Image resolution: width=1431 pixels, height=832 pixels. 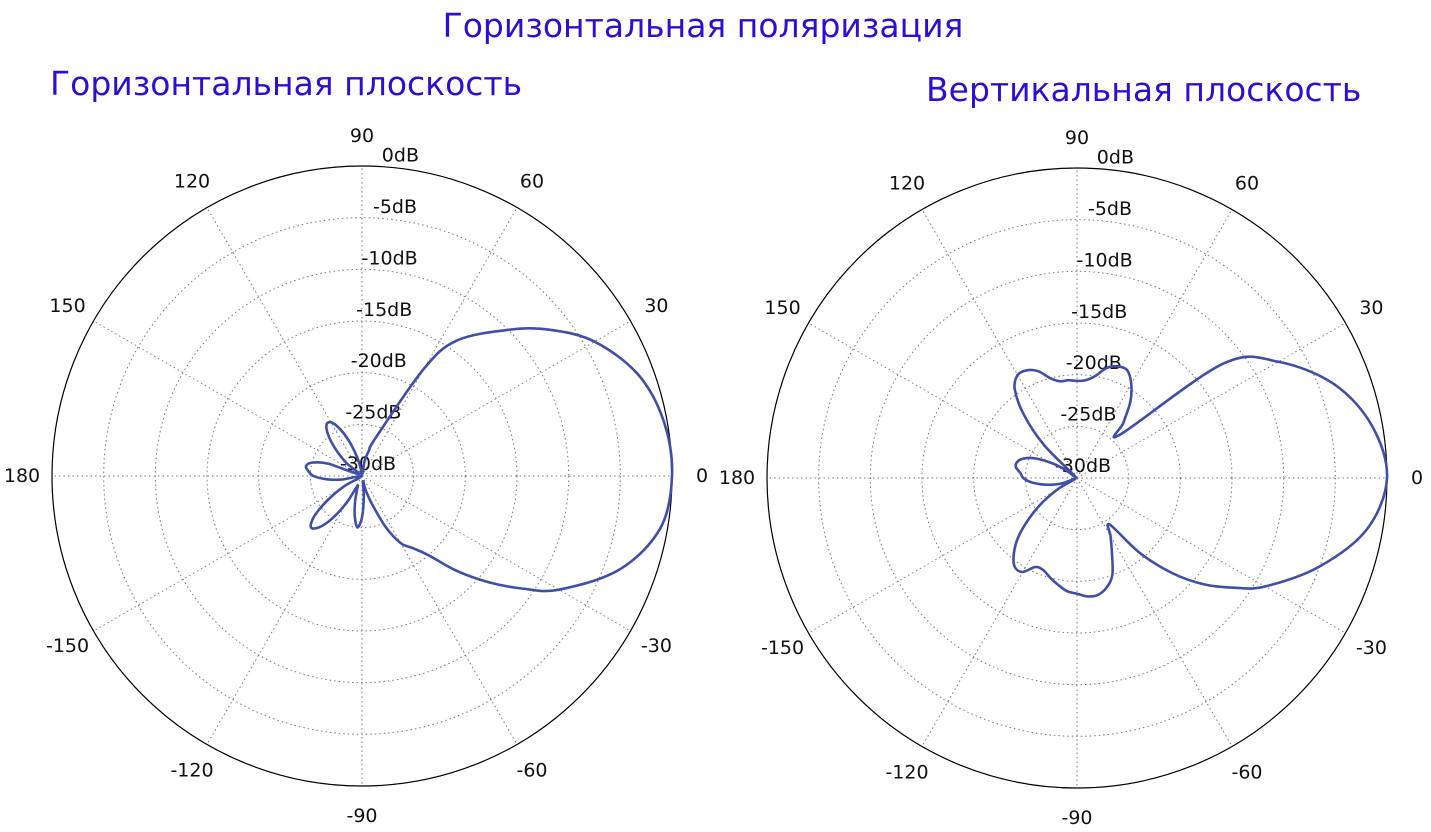 What do you see at coordinates (1088, 415) in the screenshot?
I see `radial-tick-label: -25dB` at bounding box center [1088, 415].